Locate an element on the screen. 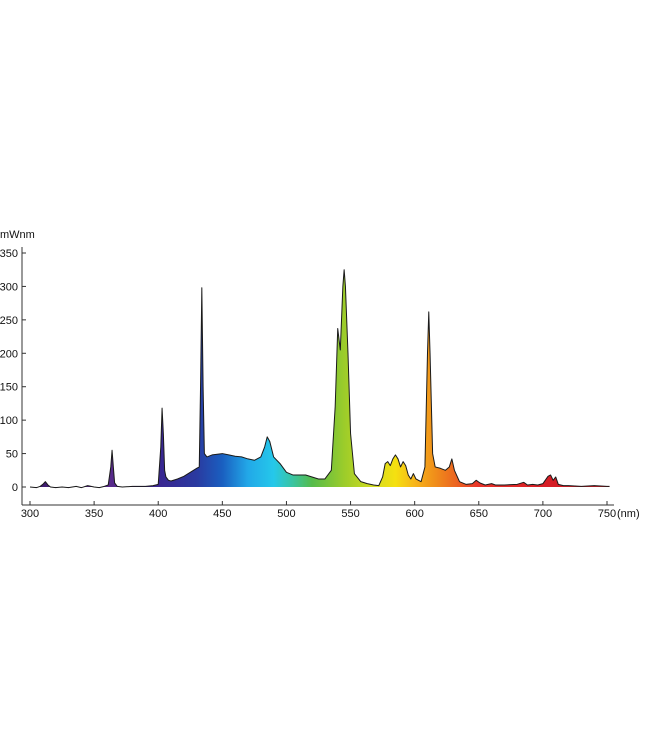  x-tick-label: 750 is located at coordinates (607, 514).